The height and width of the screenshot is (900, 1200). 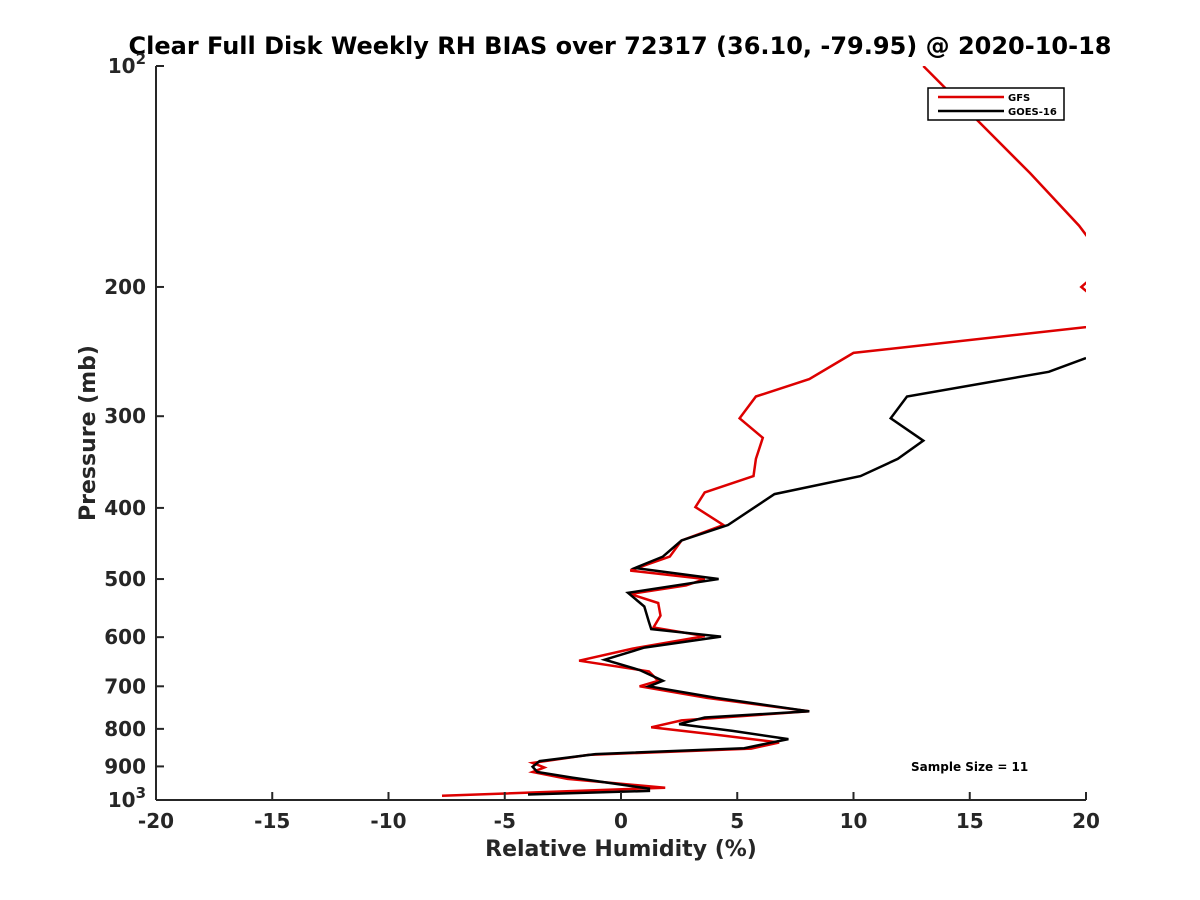 I want to click on x-tick-label: -10, so click(x=388, y=821).